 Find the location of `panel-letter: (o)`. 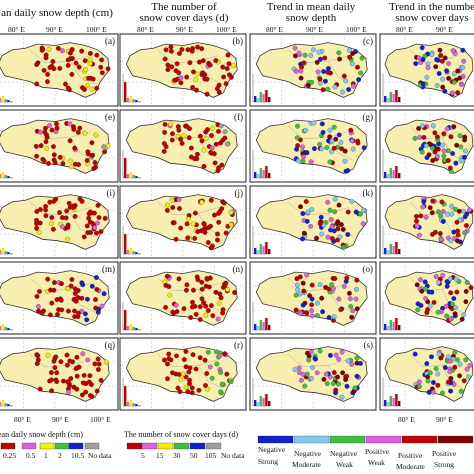

panel-letter: (o) is located at coordinates (368, 269).